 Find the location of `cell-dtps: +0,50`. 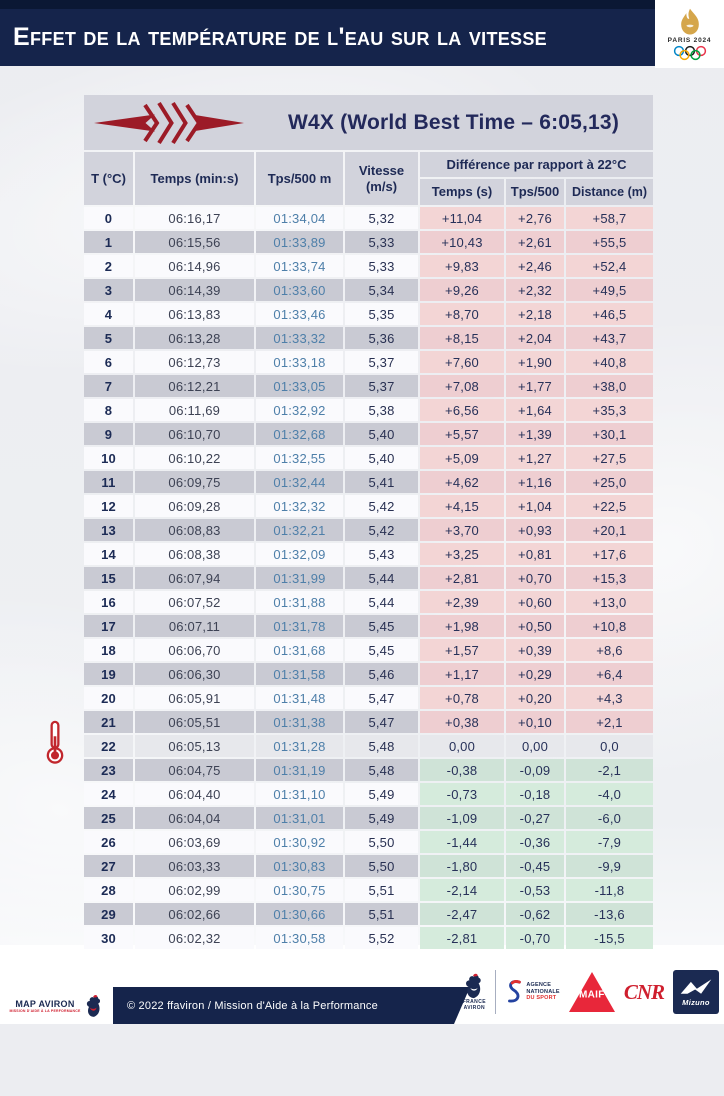

cell-dtps: +0,50 is located at coordinates (535, 626).